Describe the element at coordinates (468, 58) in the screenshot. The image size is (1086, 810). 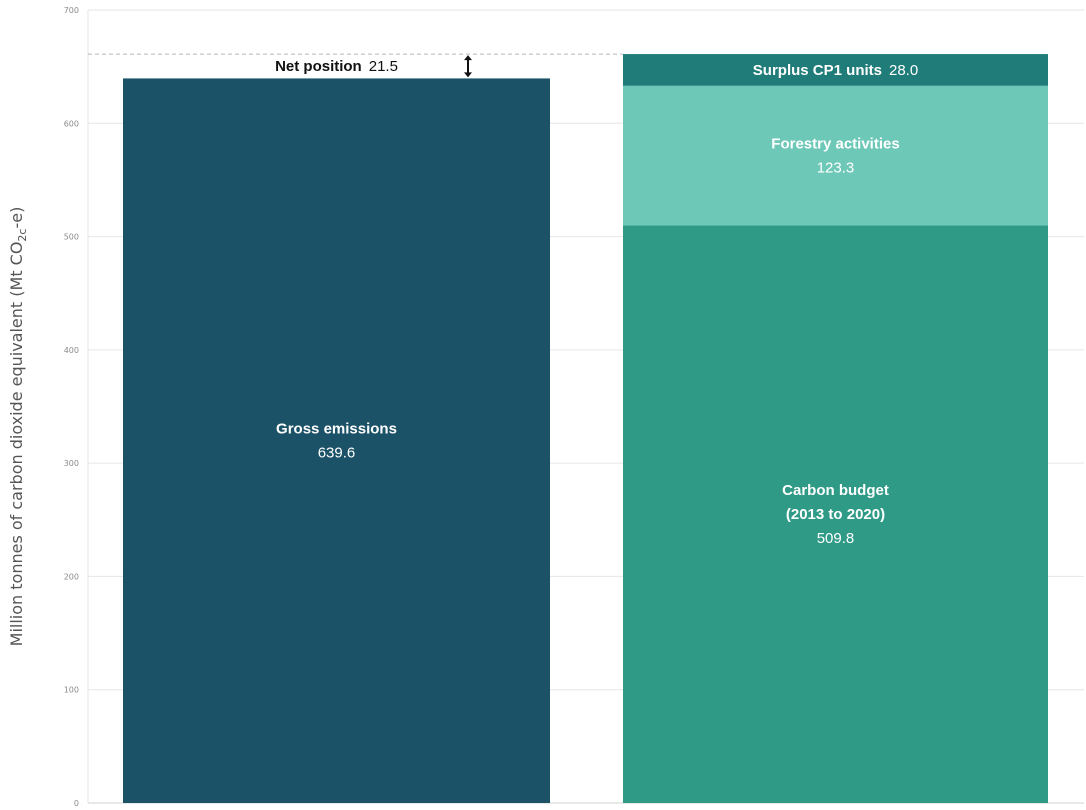
I see `arrow-head-up` at that location.